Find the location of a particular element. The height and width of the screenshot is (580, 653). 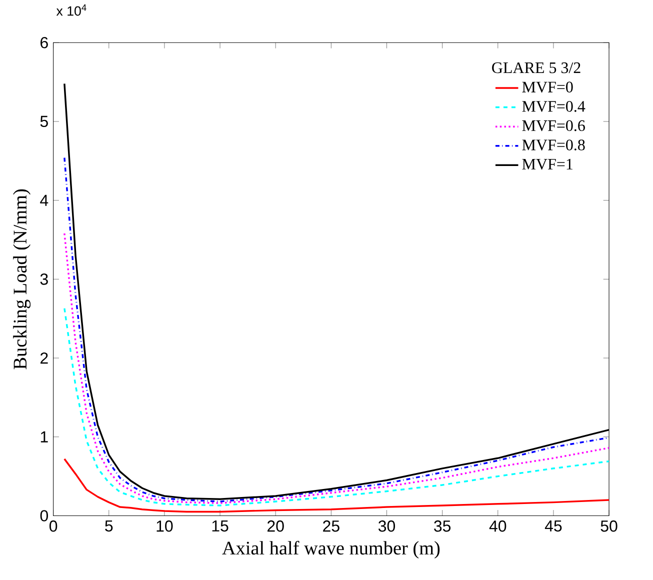

x-tick-label: 40 is located at coordinates (497, 526).